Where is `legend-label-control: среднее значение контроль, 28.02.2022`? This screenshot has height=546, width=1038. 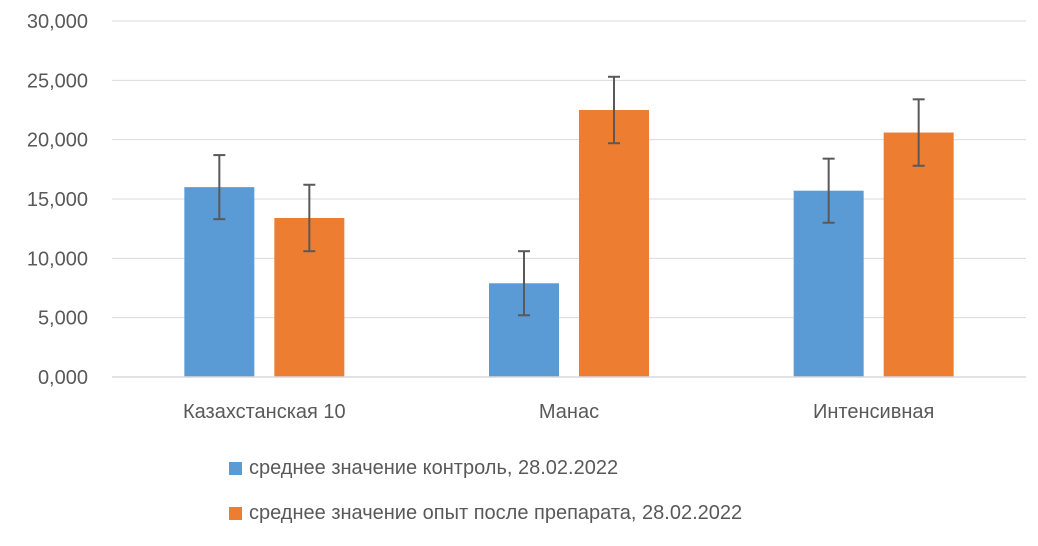
legend-label-control: среднее значение контроль, 28.02.2022 is located at coordinates (434, 467).